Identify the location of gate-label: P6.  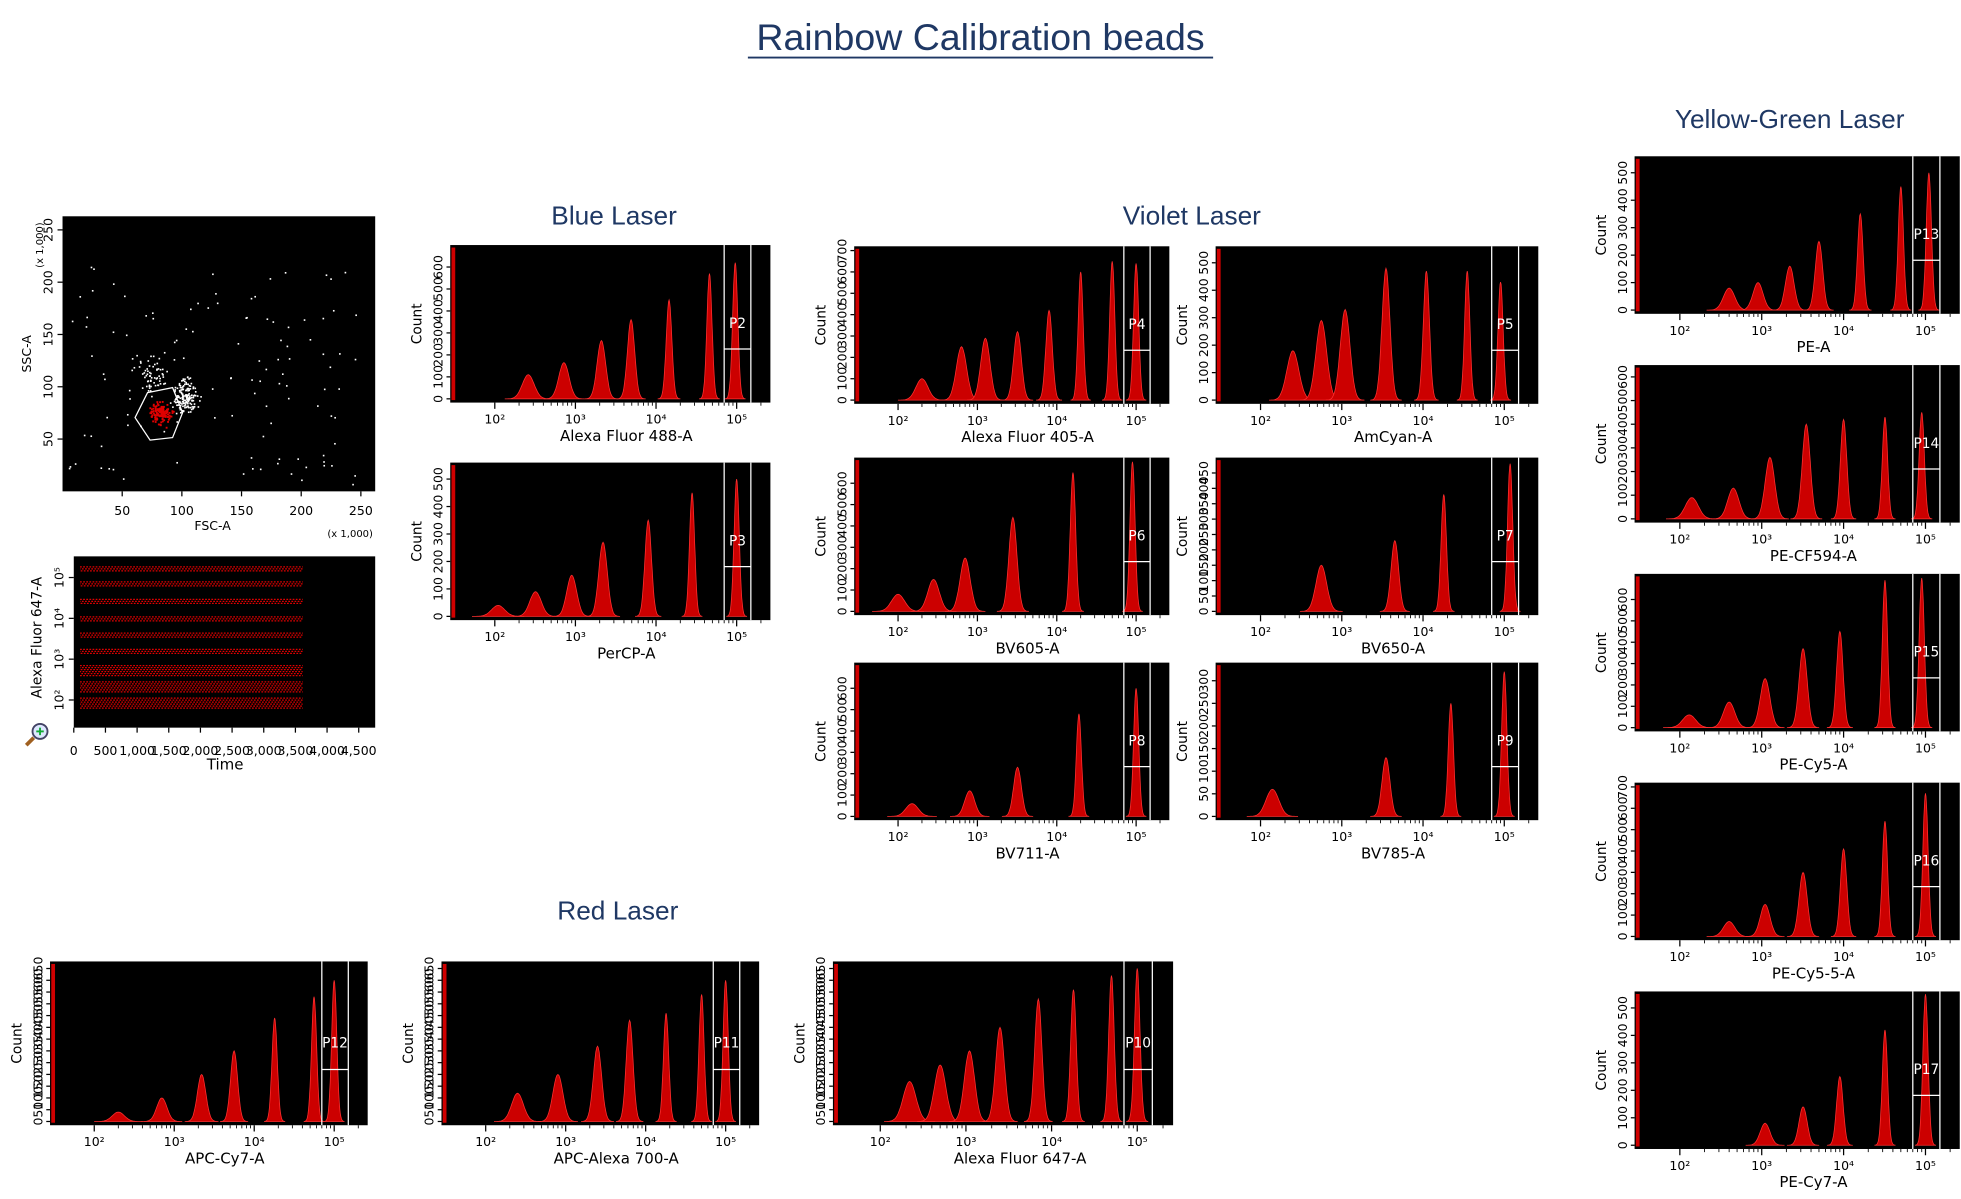
(1136, 536).